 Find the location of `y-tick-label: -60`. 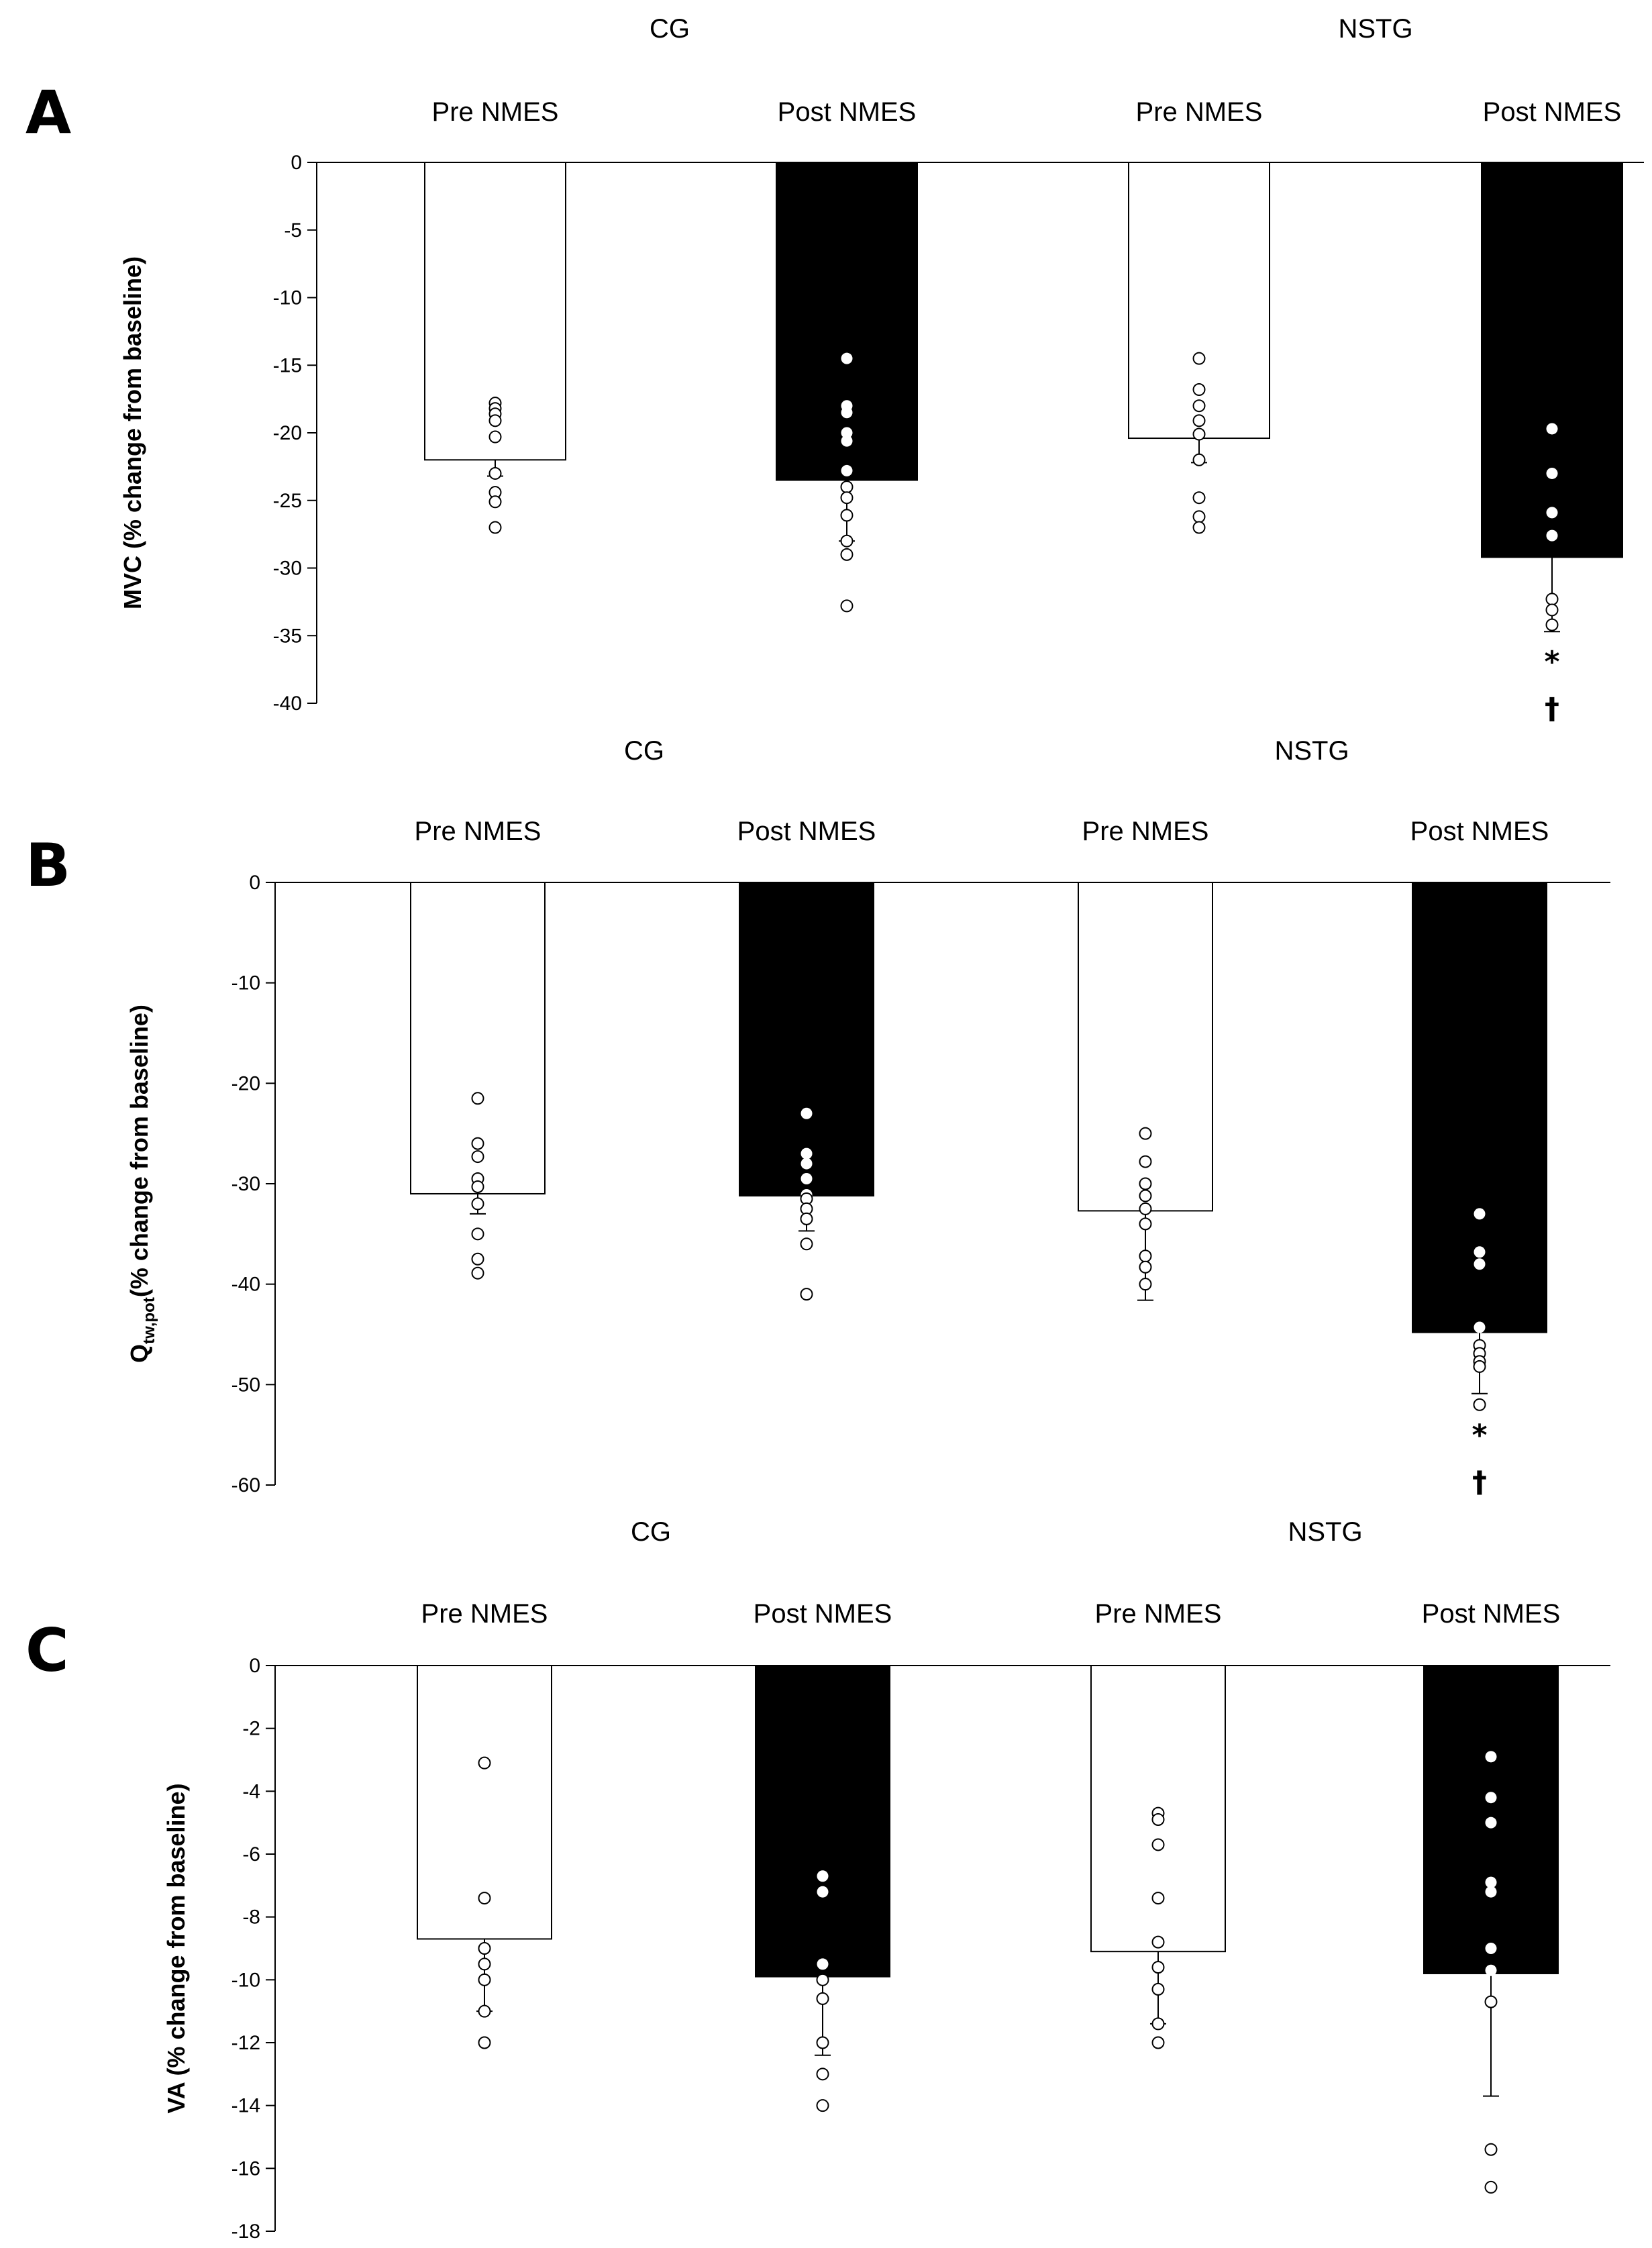

y-tick-label: -60 is located at coordinates (245, 1485).